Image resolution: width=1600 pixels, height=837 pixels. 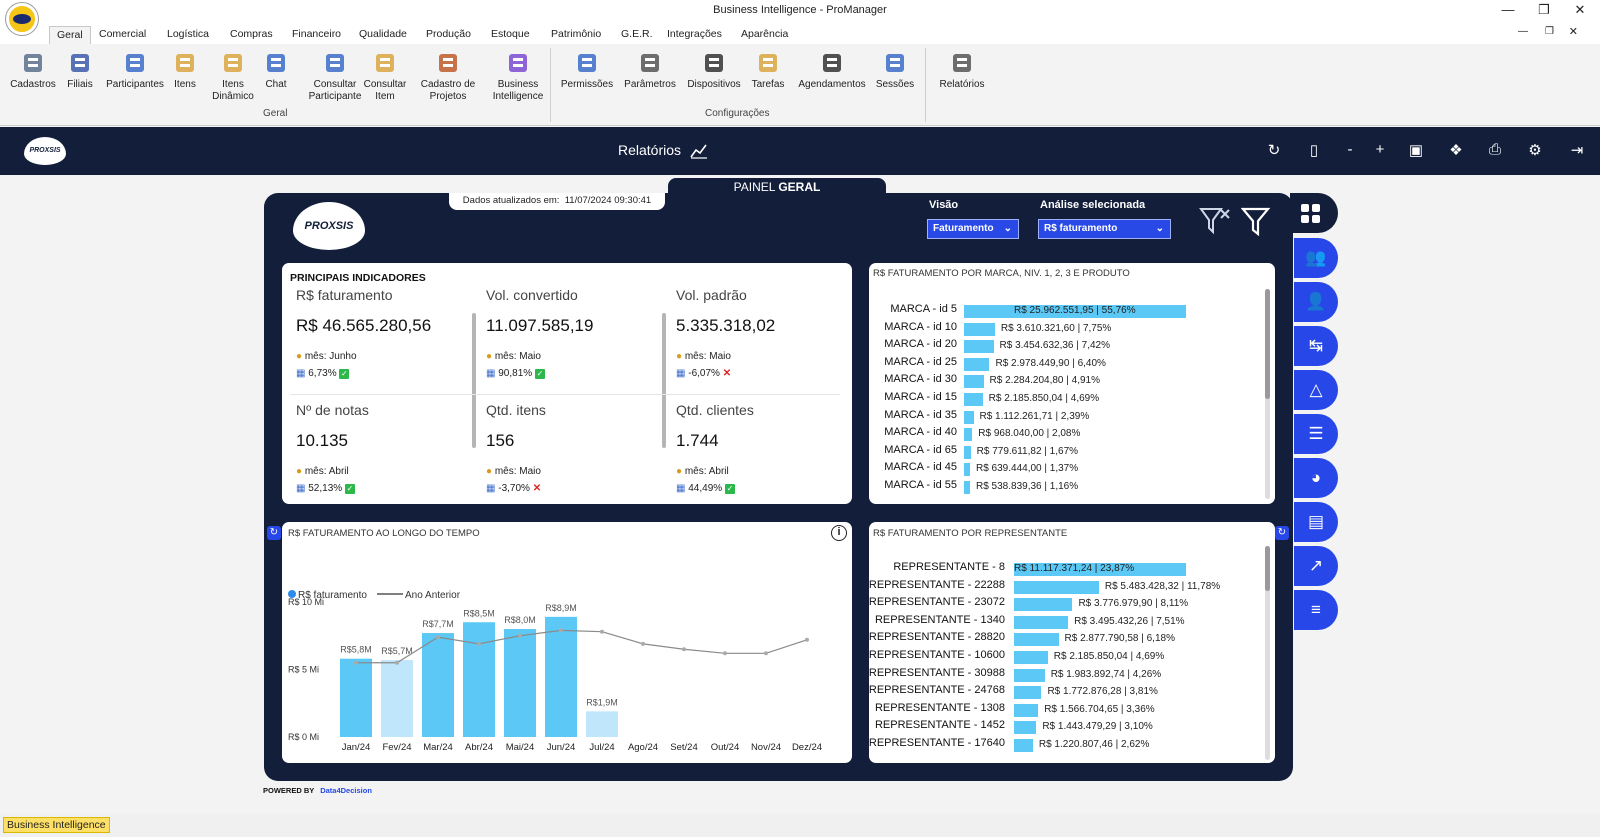 I want to click on chart-icon: ↗, so click(x=1316, y=565).